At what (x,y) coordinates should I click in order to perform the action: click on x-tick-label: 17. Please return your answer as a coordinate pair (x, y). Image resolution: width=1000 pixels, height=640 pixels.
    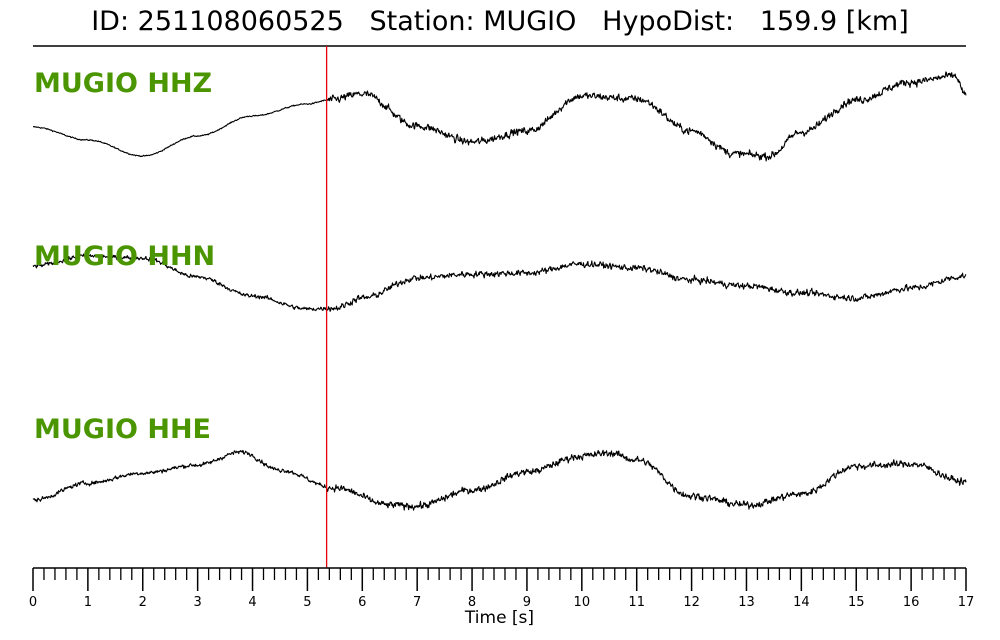
    Looking at the image, I should click on (966, 602).